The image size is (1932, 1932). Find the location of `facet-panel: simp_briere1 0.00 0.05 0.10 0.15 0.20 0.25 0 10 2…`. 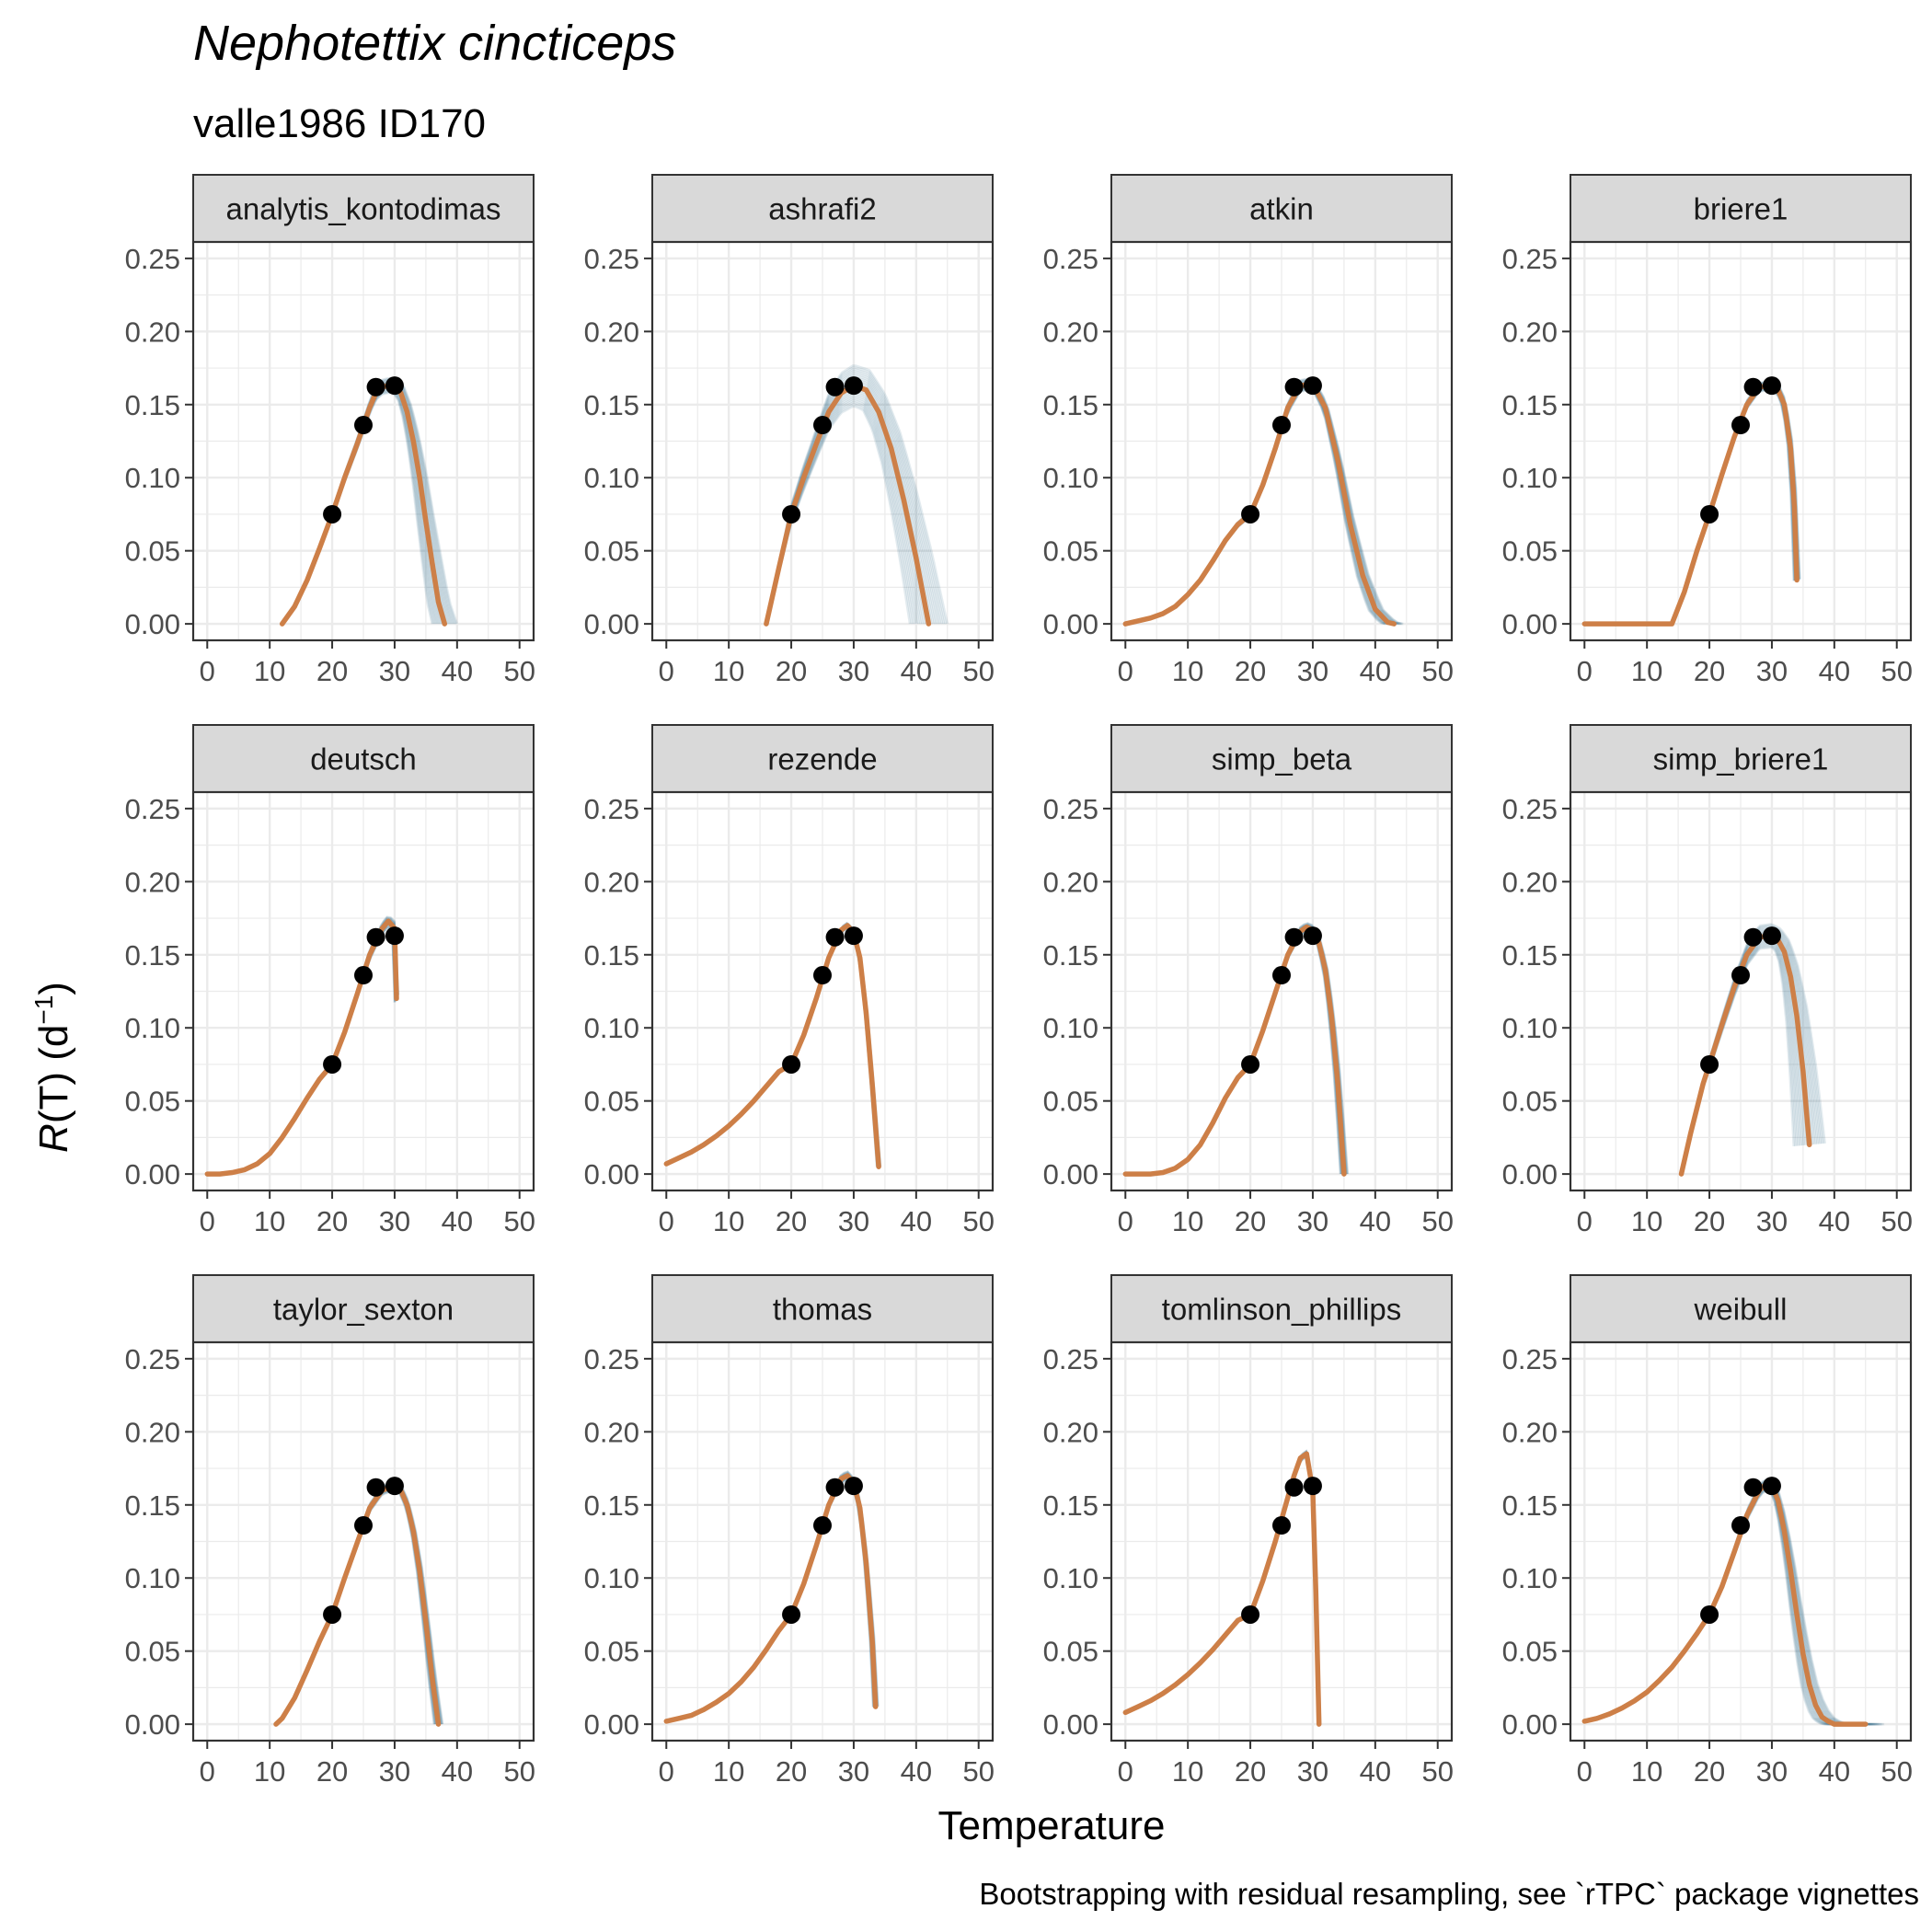

facet-panel: simp_briere1 0.00 0.05 0.10 0.15 0.20 0.25 0 10 2… is located at coordinates (1707, 980).